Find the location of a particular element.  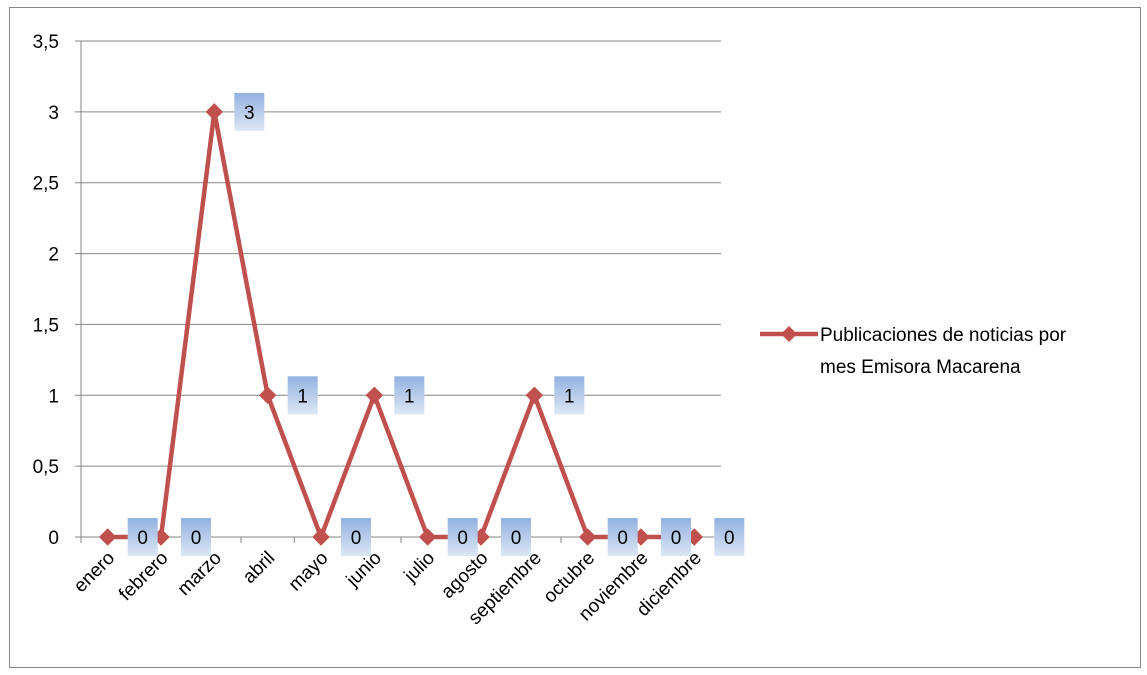

y-tick-label: 0 is located at coordinates (53, 538).